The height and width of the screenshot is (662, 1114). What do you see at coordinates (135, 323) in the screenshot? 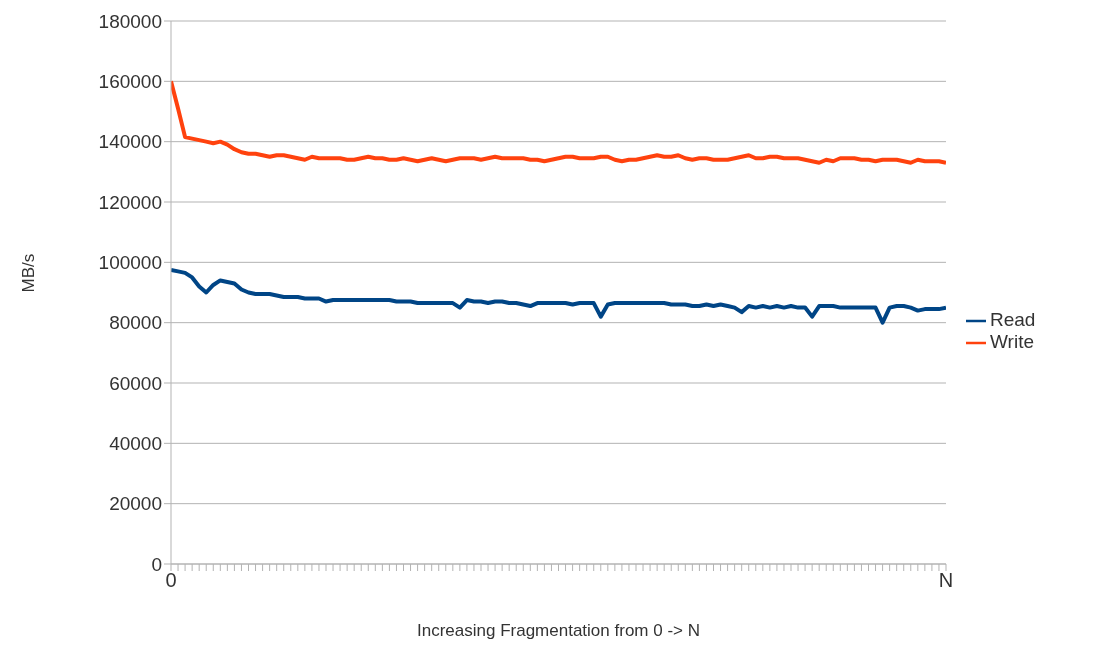
I see `y-tick-label: 80000` at bounding box center [135, 323].